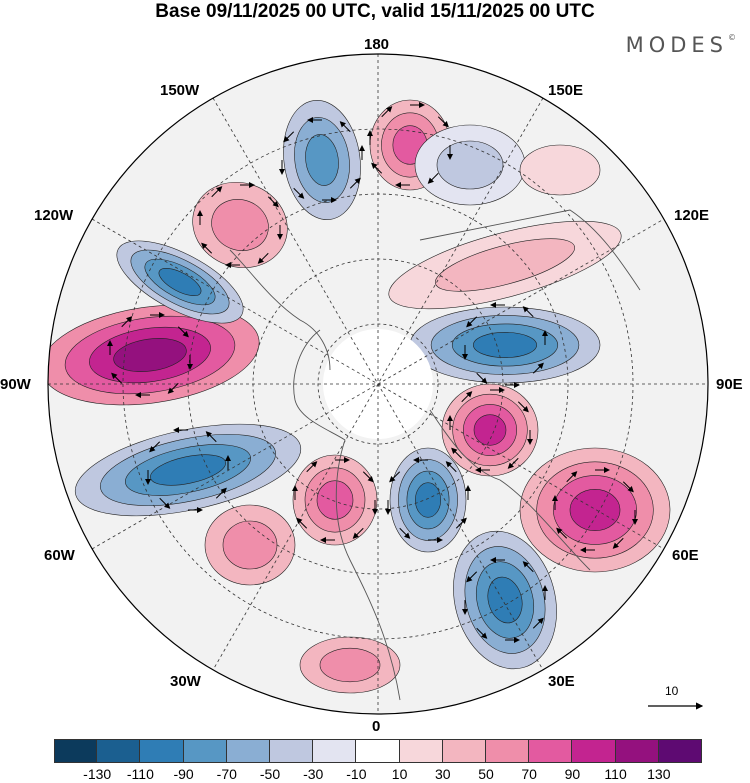 This screenshot has width=750, height=783. I want to click on colorbar-tick-label: -30, so click(313, 774).